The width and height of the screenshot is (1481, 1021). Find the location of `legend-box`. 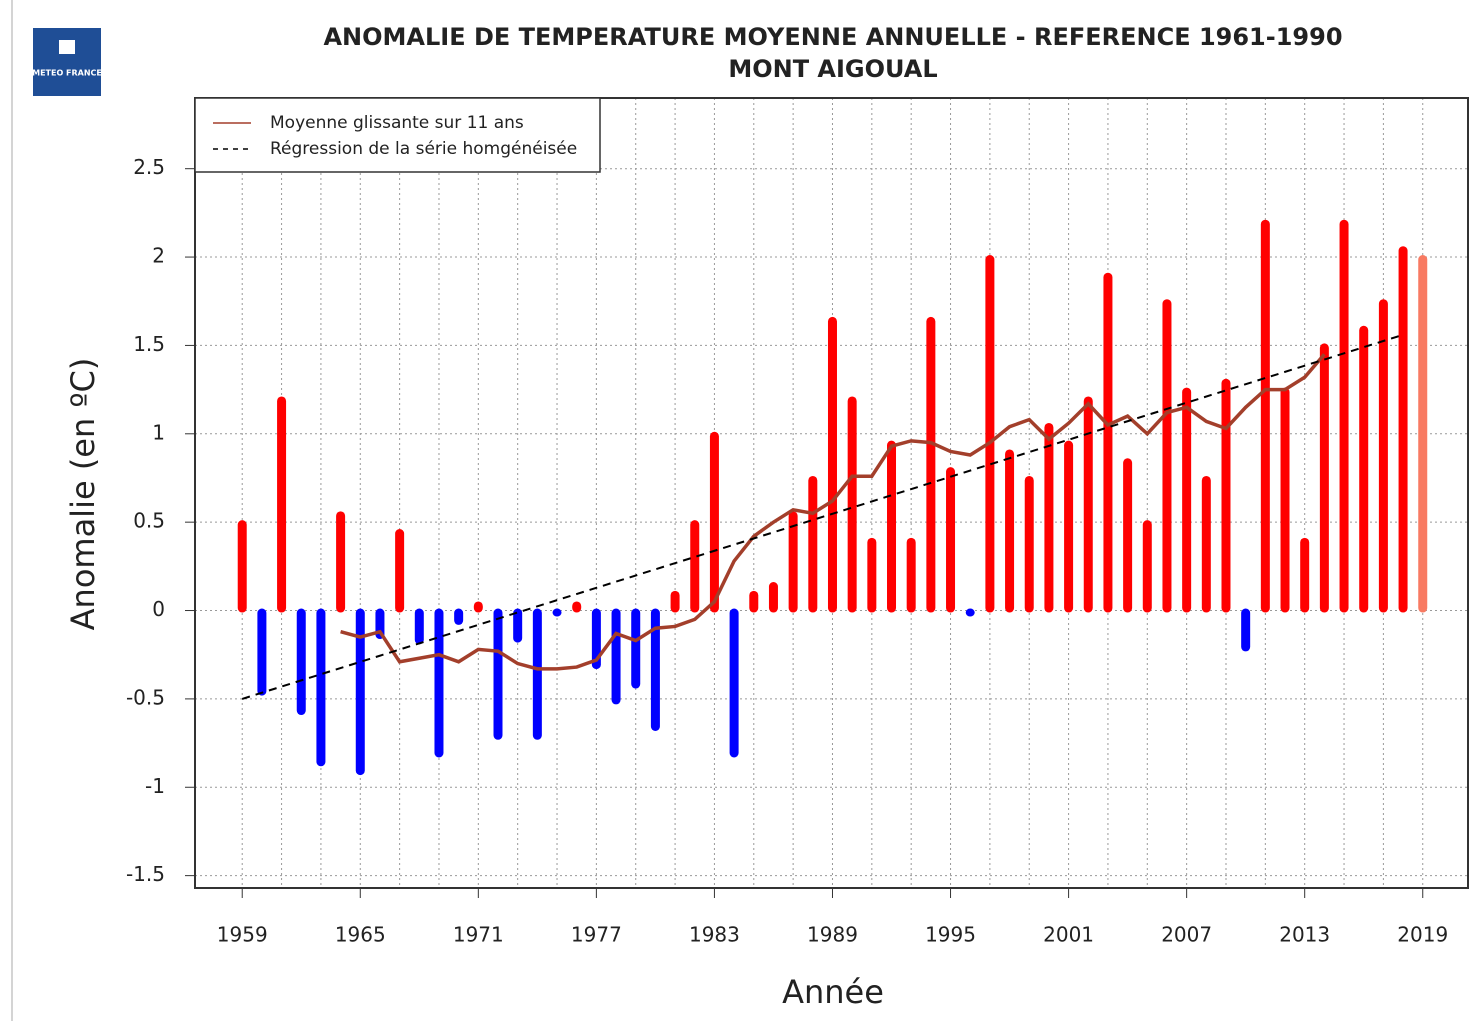

legend-box is located at coordinates (397, 135).